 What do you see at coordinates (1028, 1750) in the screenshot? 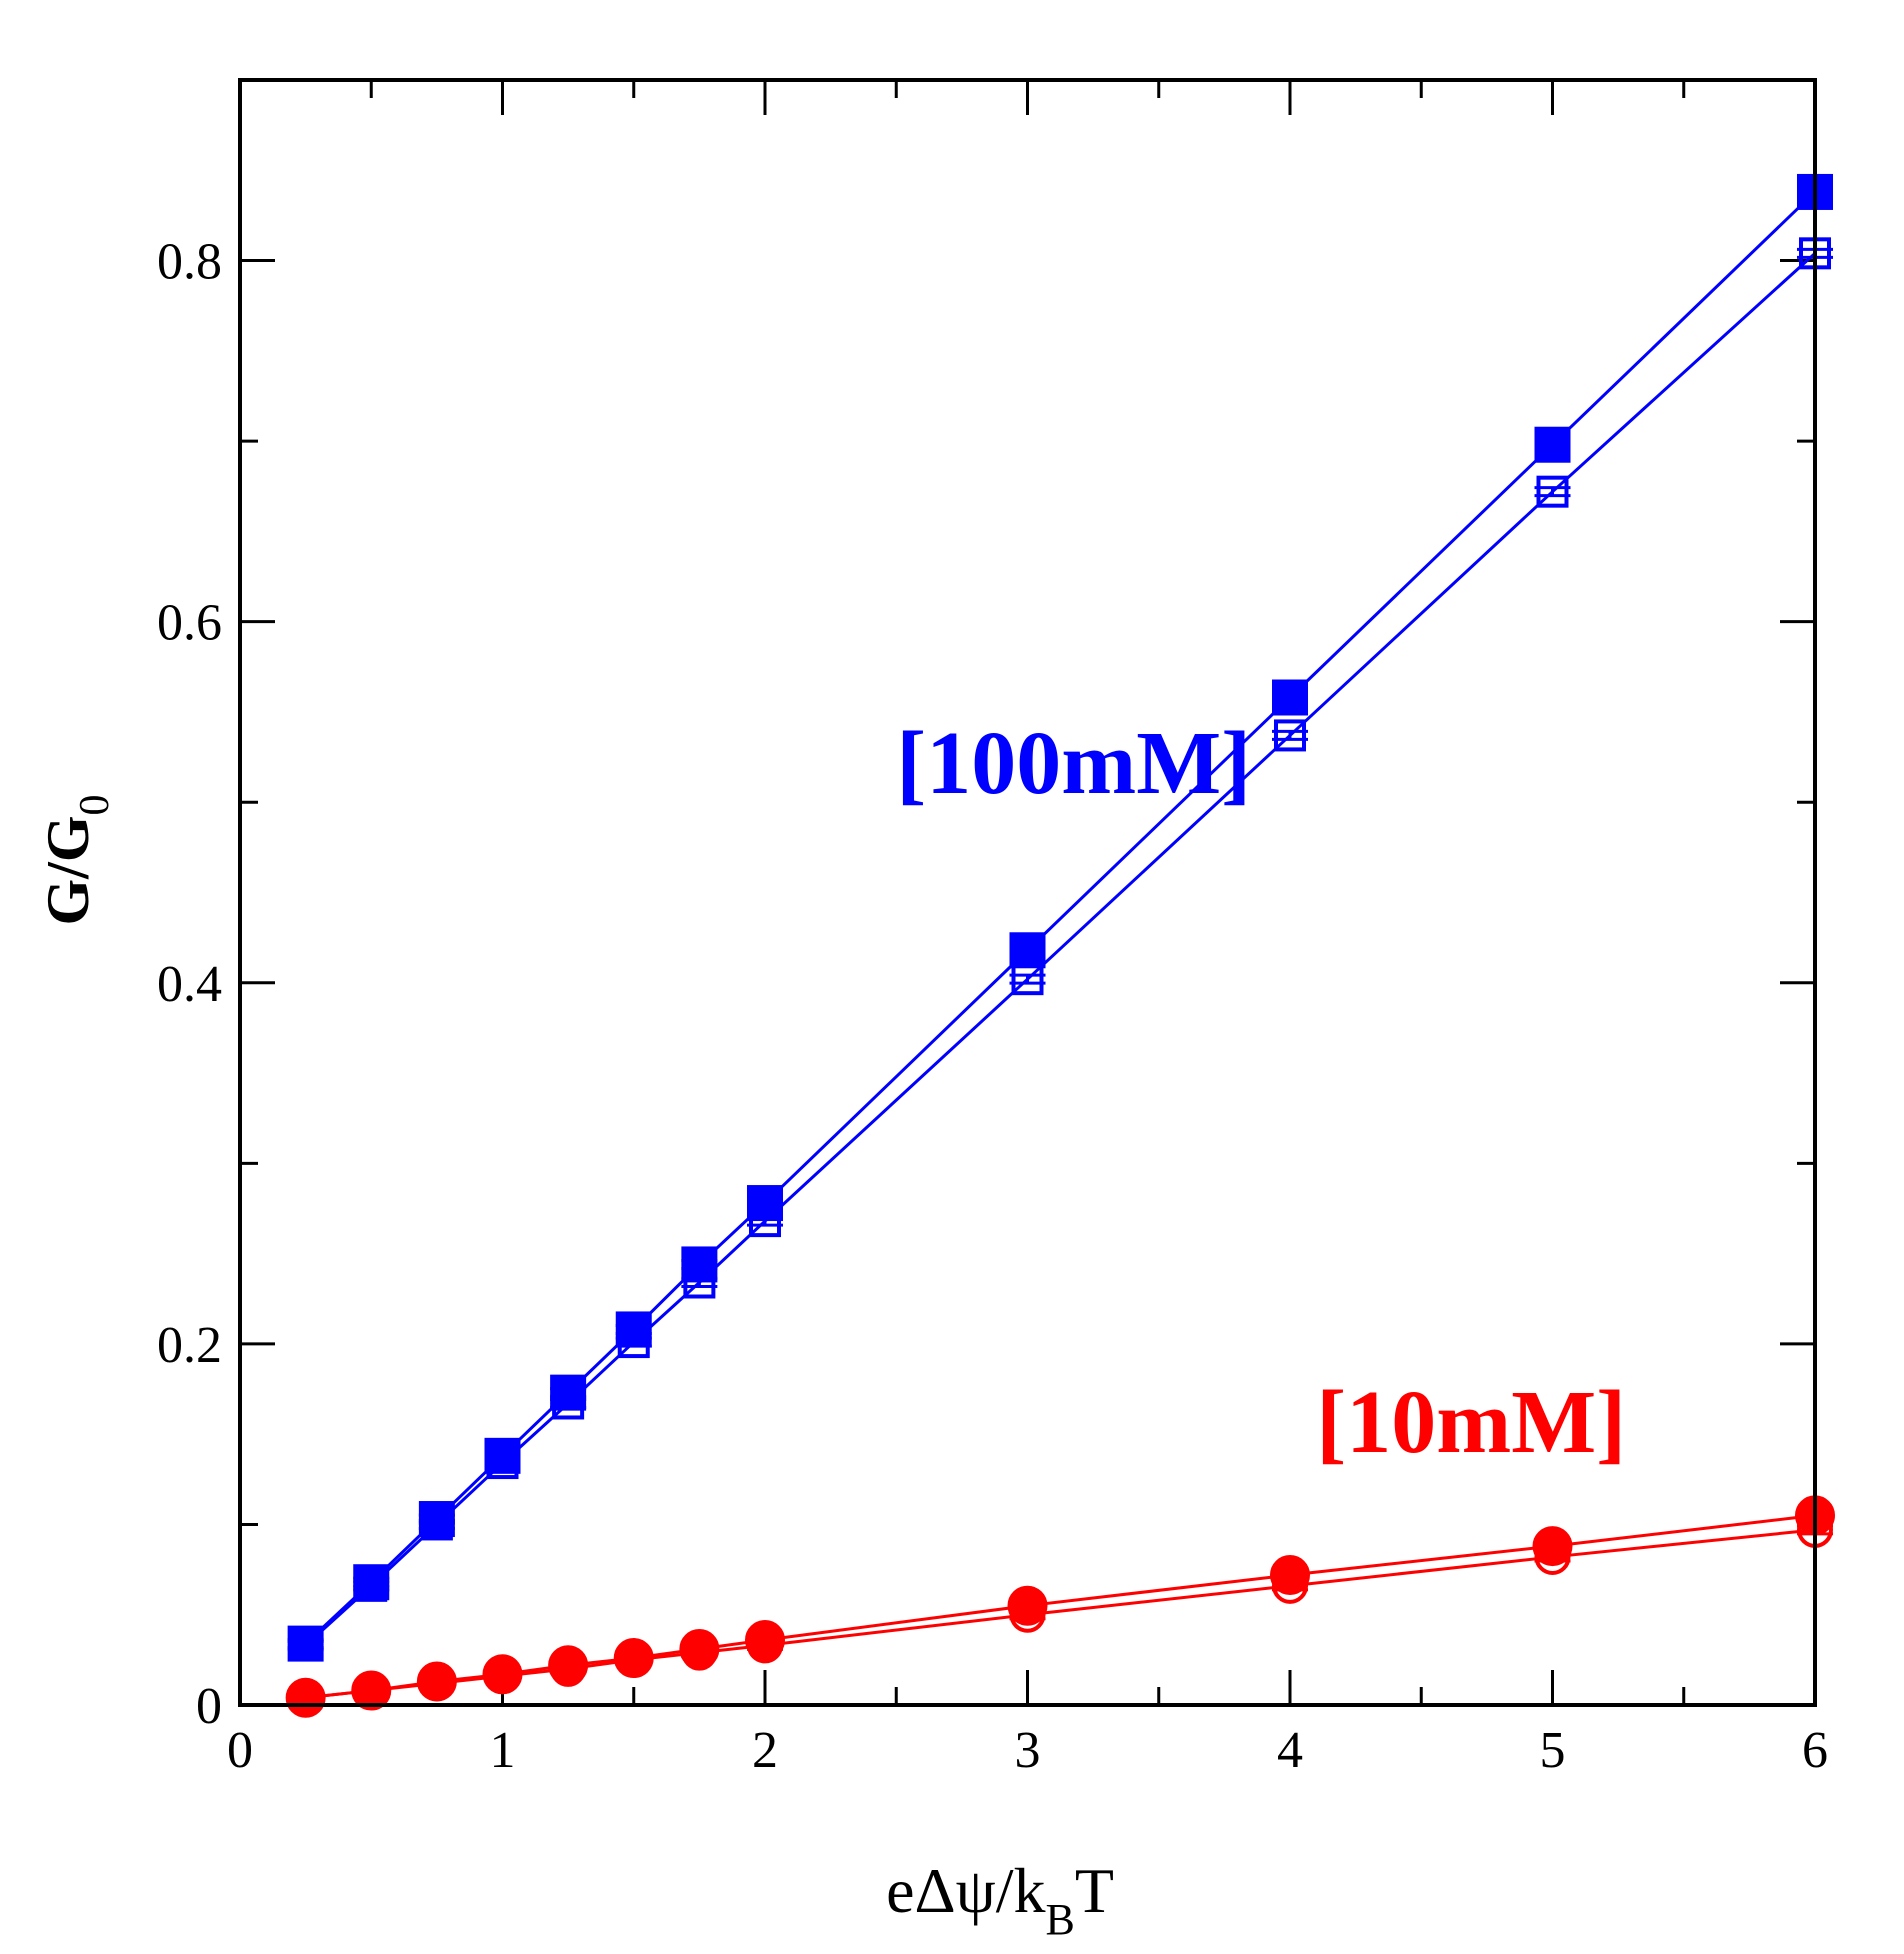
I see `x-tick-label: 3` at bounding box center [1028, 1750].